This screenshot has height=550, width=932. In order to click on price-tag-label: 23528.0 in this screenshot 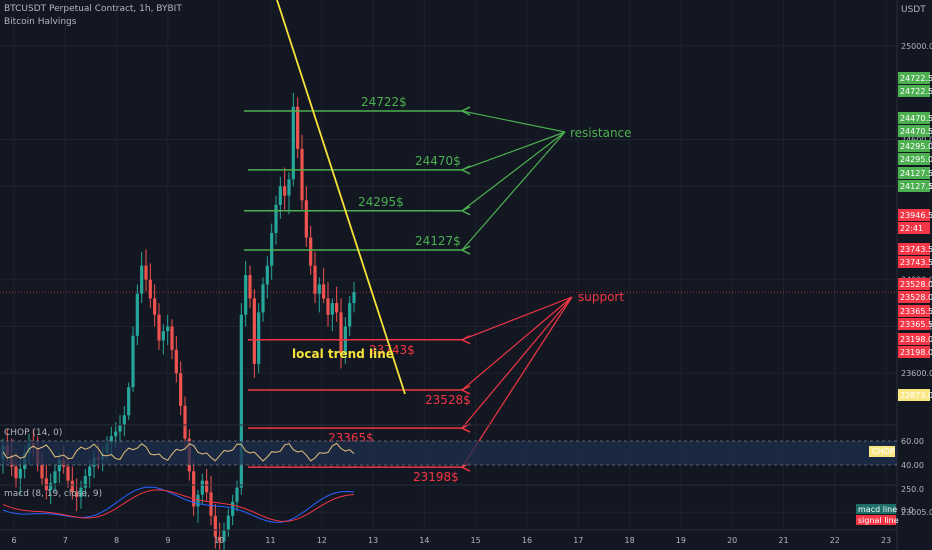, I will do `click(916, 297)`.